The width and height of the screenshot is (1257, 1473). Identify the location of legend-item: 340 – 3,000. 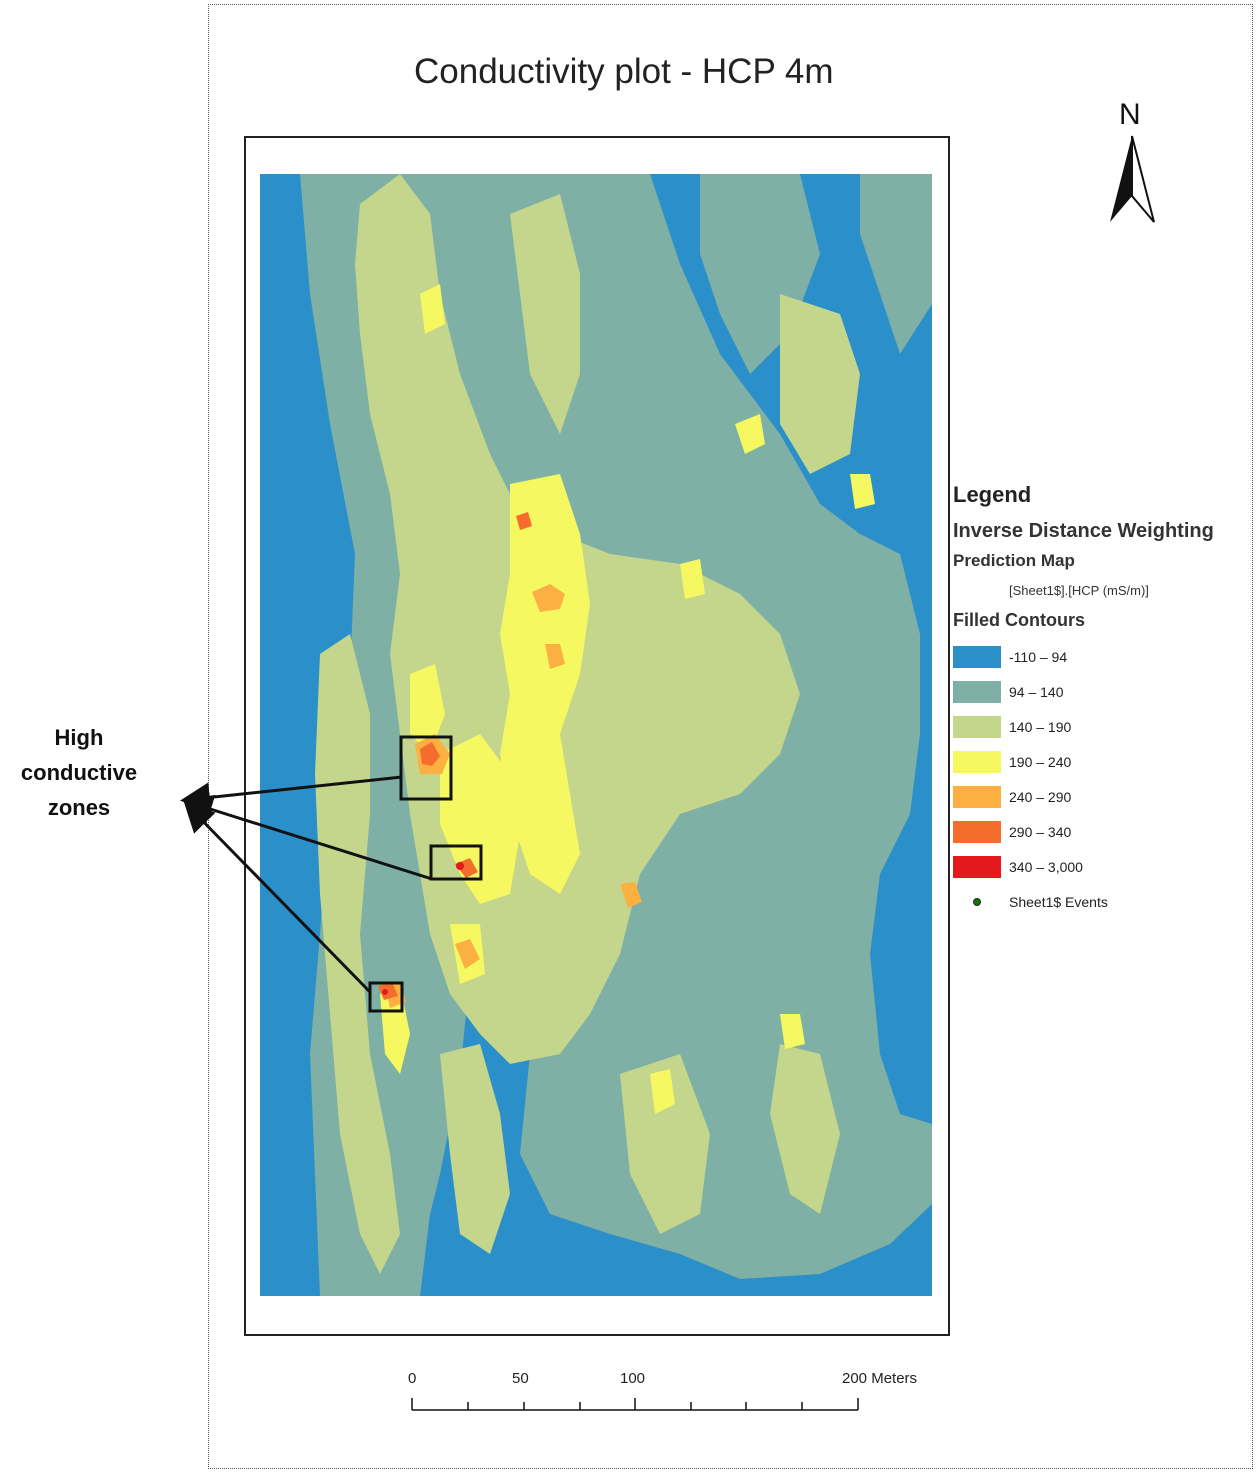
(1103, 866).